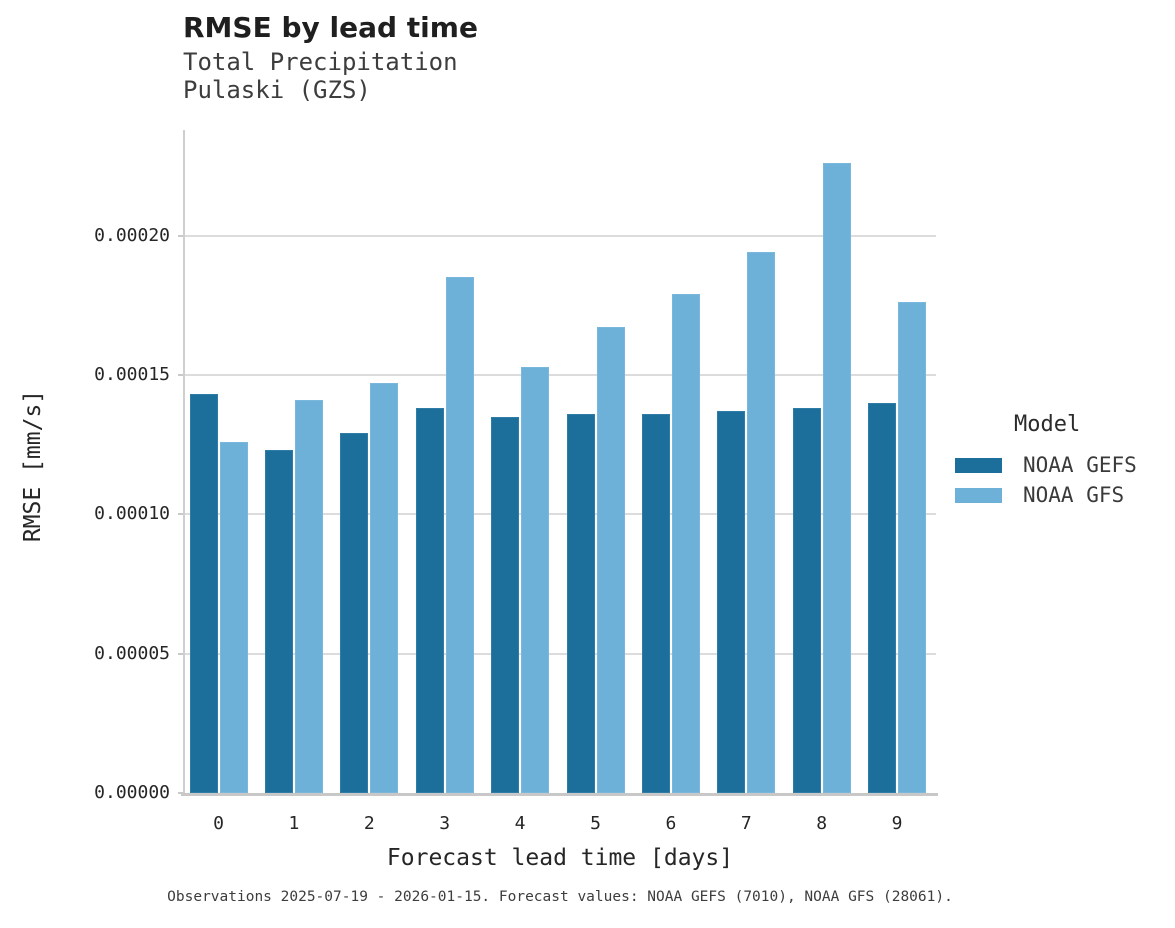 Image resolution: width=1175 pixels, height=928 pixels. What do you see at coordinates (320, 62) in the screenshot?
I see `chart-subtitle-variable: Total Precipitation` at bounding box center [320, 62].